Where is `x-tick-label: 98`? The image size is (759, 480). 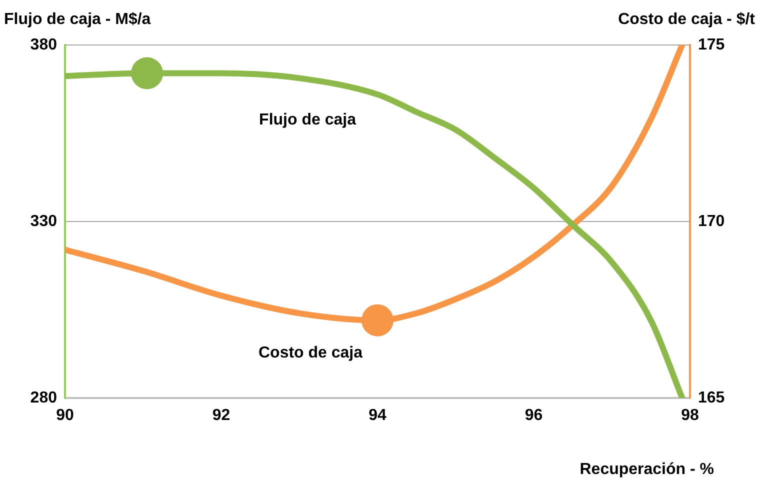
x-tick-label: 98 is located at coordinates (690, 415).